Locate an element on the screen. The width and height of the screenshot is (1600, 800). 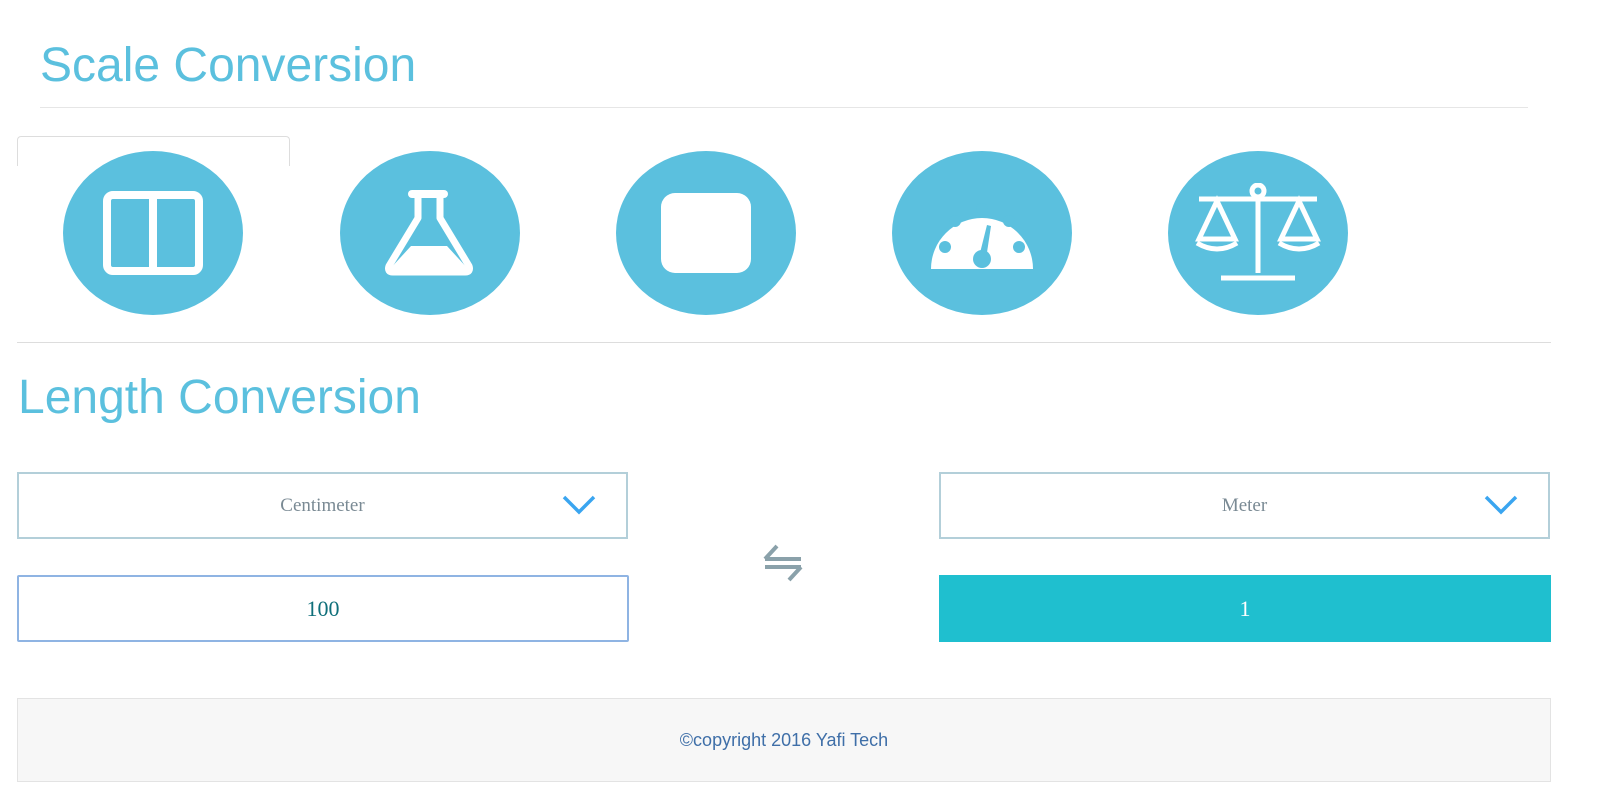
copyright-text: ©copyright 2016 Yafi Tech is located at coordinates (784, 739).